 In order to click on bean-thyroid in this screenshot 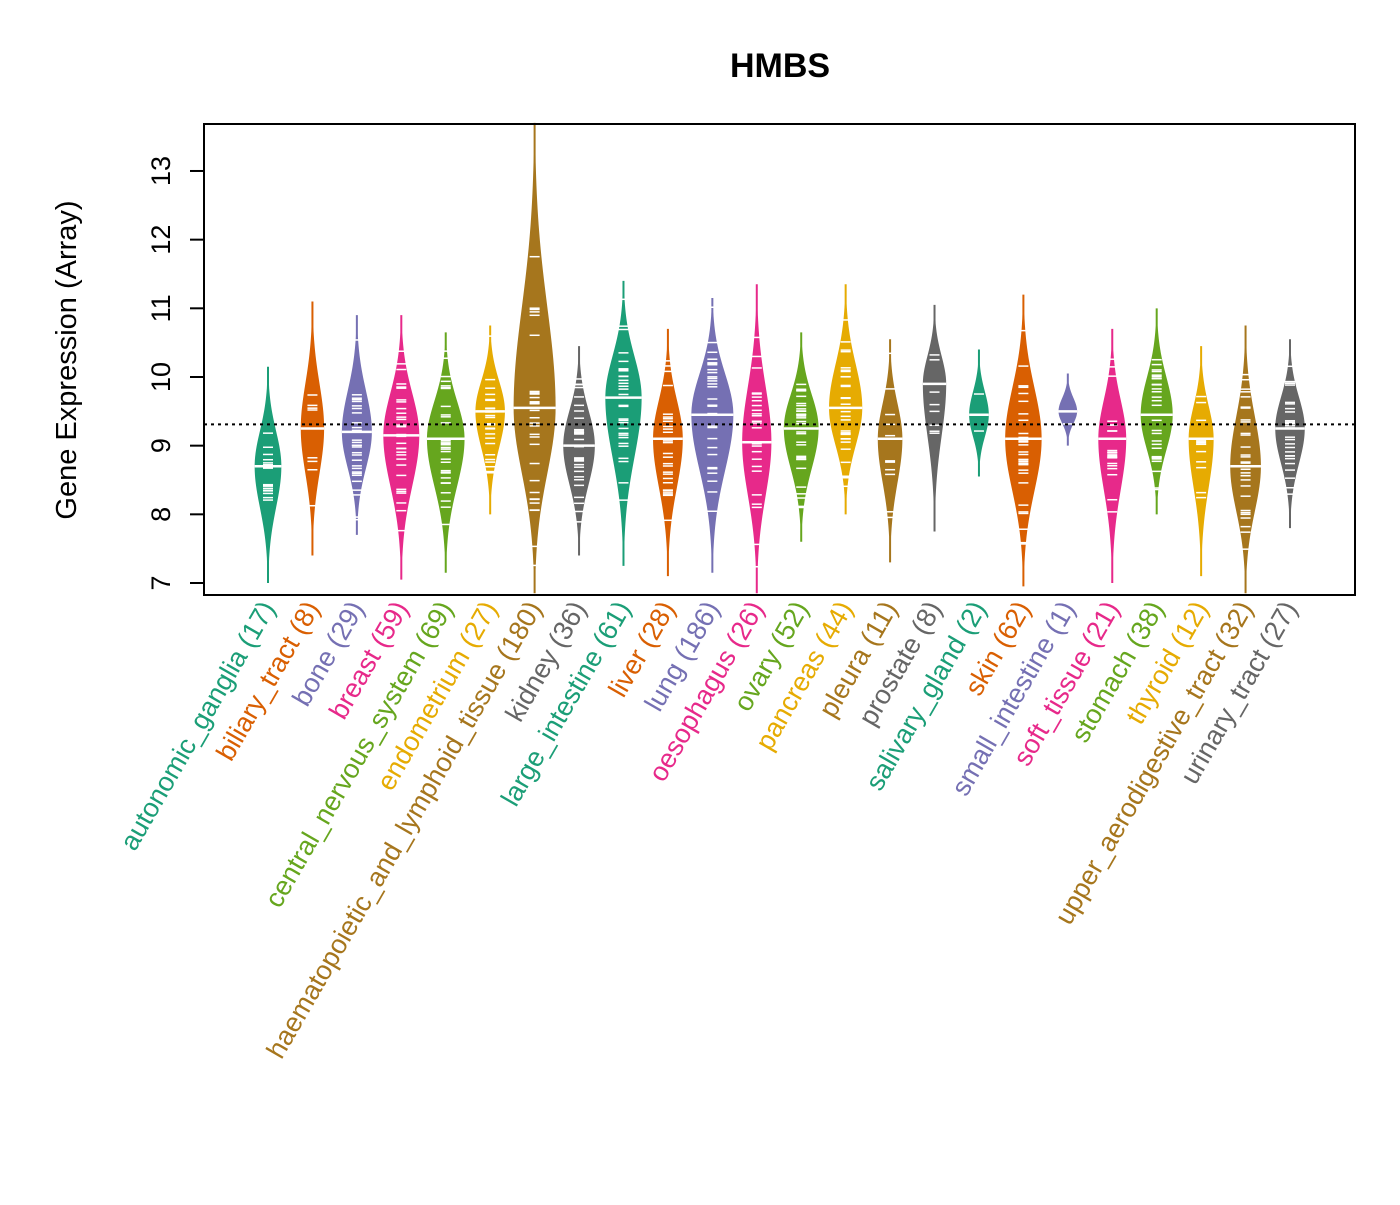, I will do `click(1201, 461)`.